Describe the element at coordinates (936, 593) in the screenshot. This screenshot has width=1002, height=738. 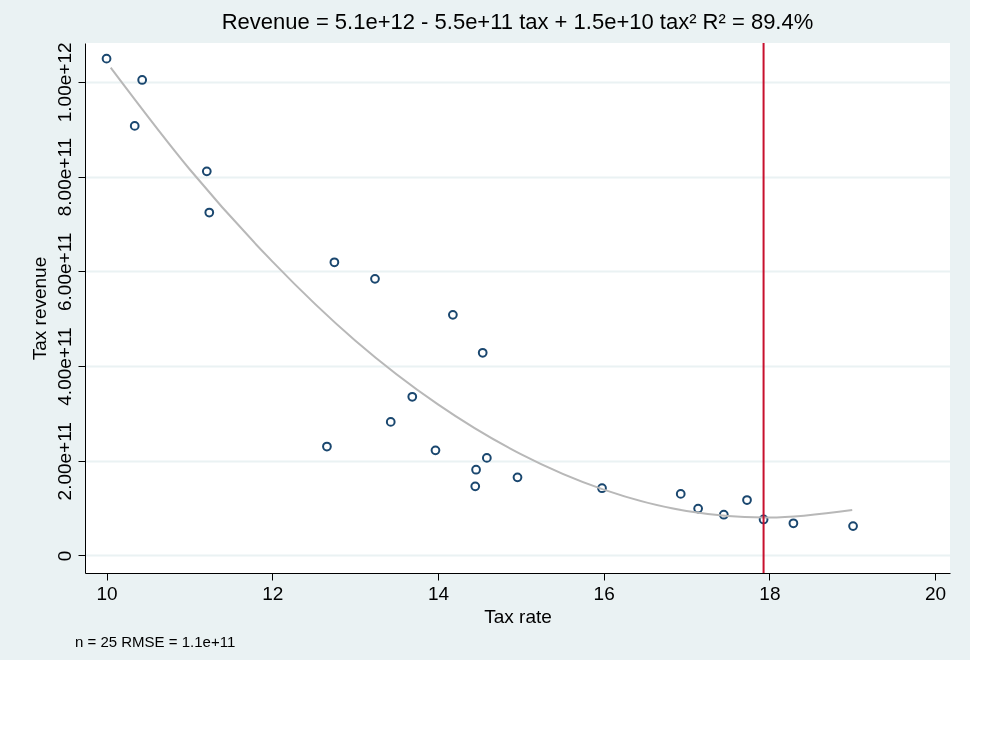
I see `x-tick-label: 20` at that location.